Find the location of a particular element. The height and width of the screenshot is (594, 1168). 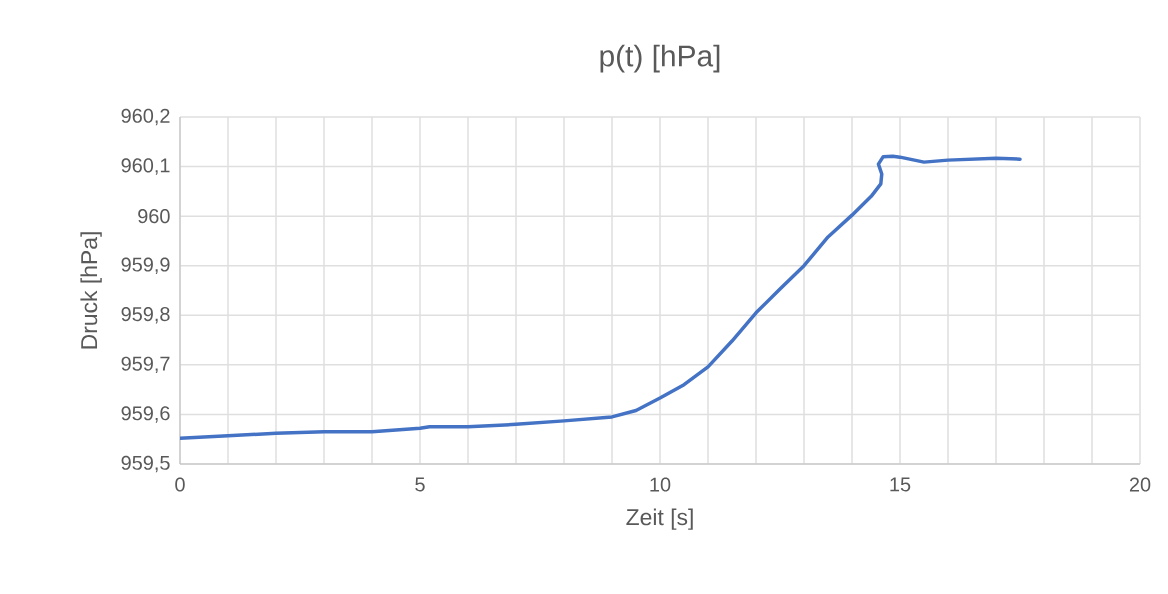

y-tick-label: 959,9 is located at coordinates (145, 265).